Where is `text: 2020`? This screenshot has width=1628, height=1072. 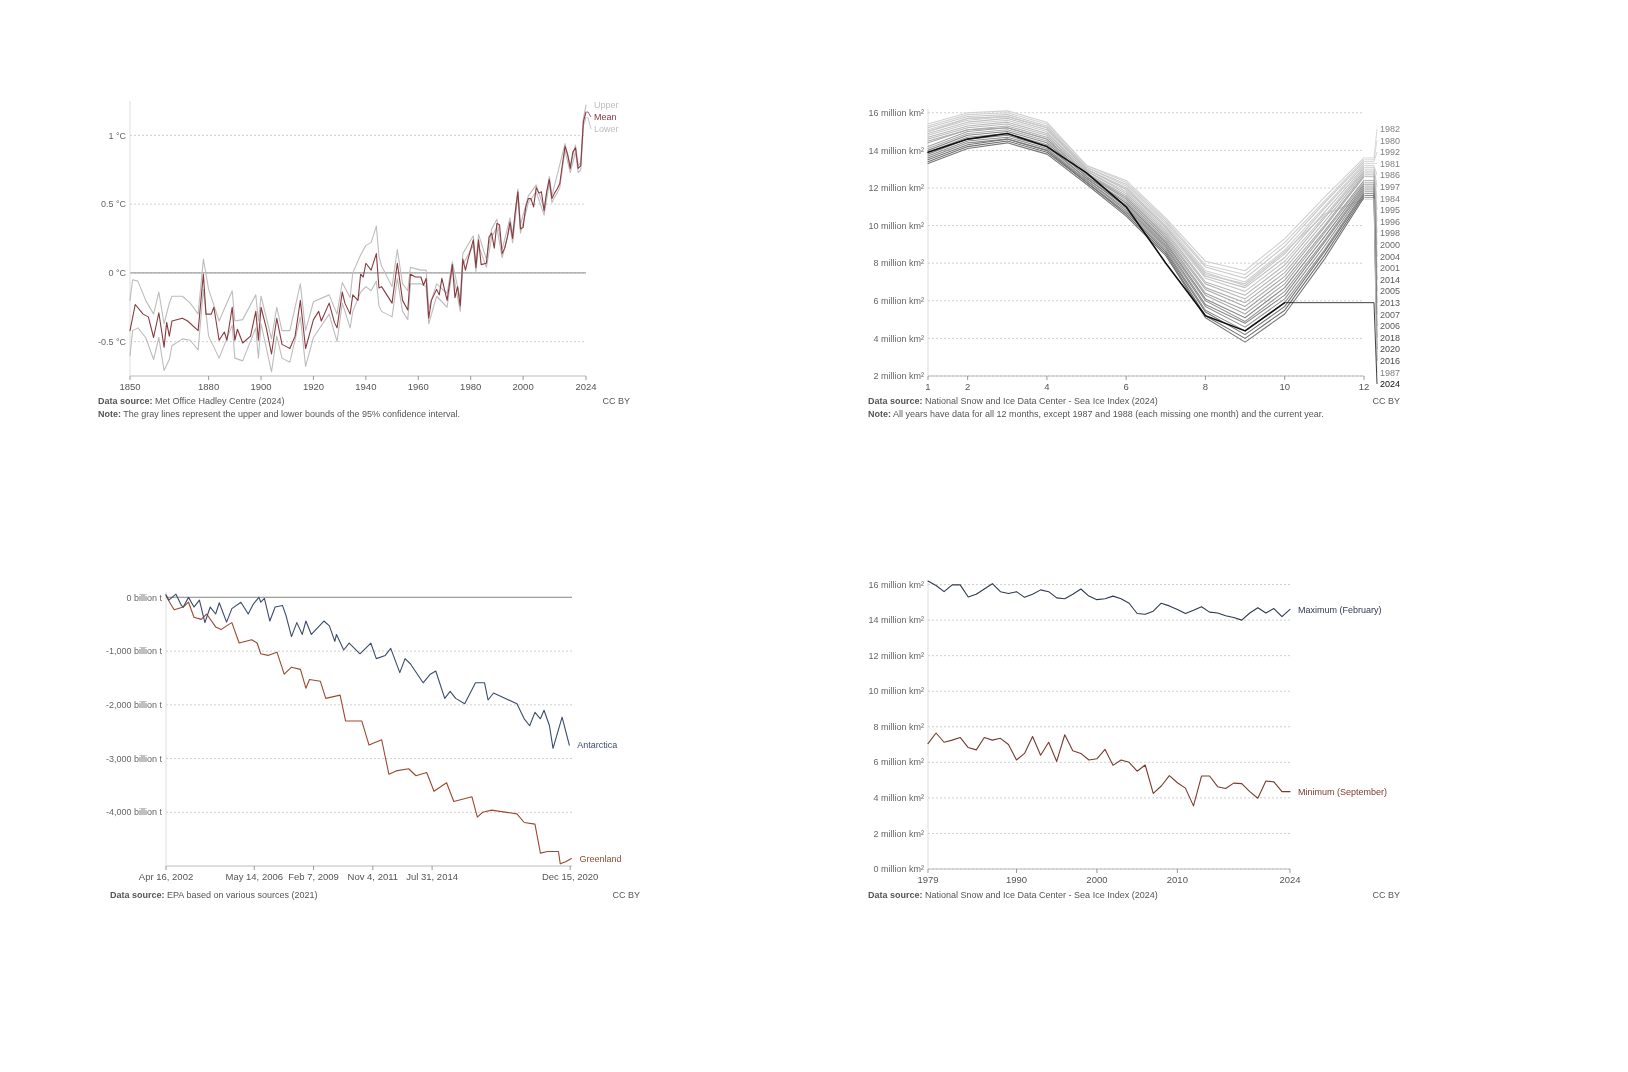 text: 2020 is located at coordinates (1390, 349).